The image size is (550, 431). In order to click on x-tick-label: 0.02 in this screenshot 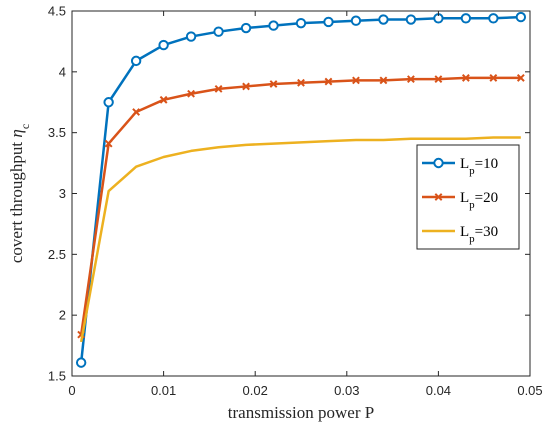, I will do `click(255, 390)`.